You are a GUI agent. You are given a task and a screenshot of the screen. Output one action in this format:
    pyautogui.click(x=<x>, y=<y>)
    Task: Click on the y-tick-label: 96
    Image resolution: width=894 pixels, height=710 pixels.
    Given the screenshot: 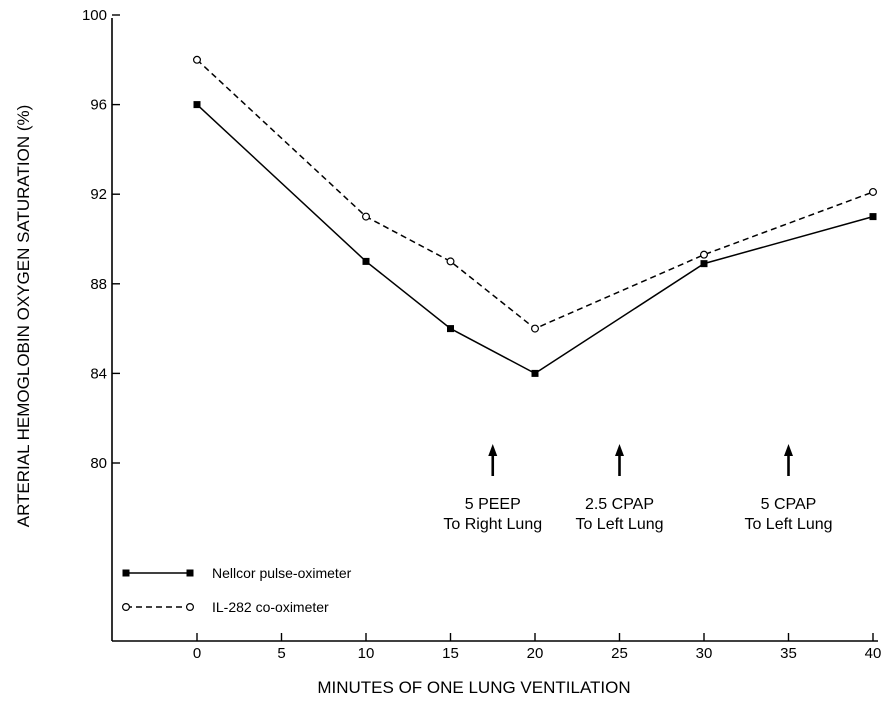 What is the action you would take?
    pyautogui.click(x=98, y=105)
    